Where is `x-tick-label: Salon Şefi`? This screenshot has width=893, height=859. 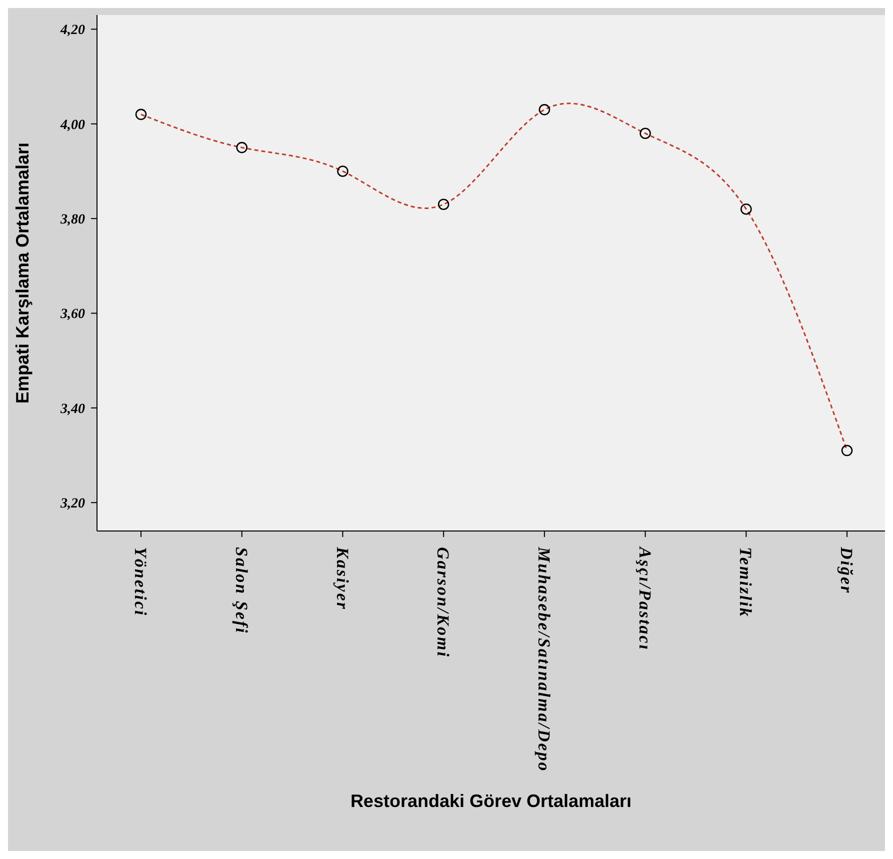 x-tick-label: Salon Şefi is located at coordinates (241, 590).